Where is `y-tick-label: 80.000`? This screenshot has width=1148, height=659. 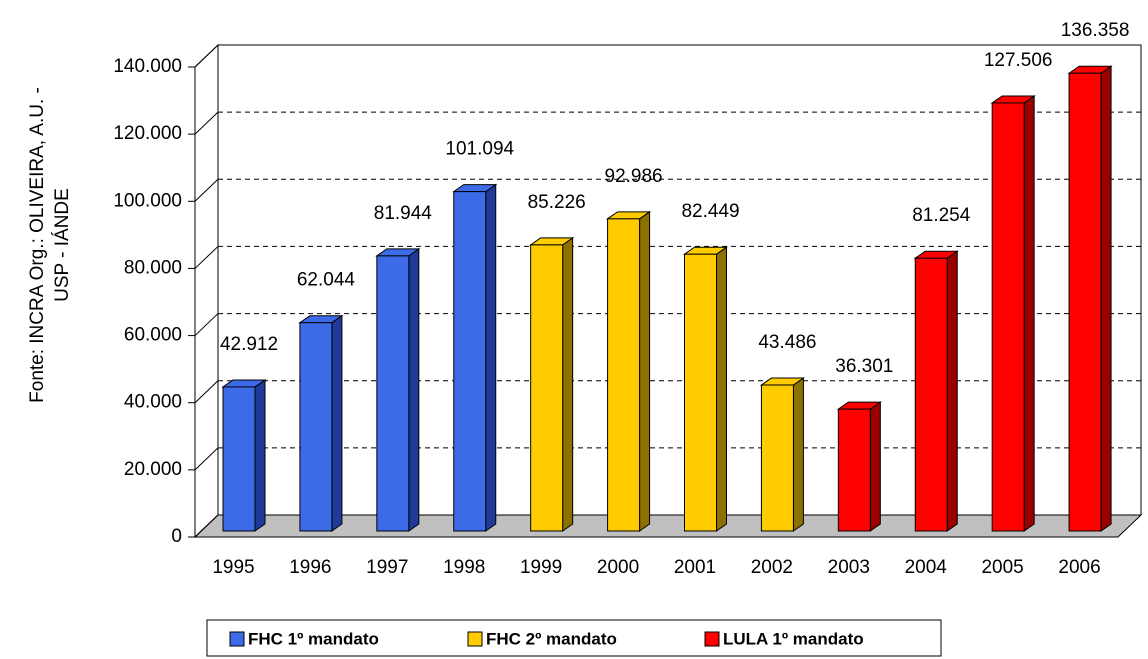 y-tick-label: 80.000 is located at coordinates (153, 267).